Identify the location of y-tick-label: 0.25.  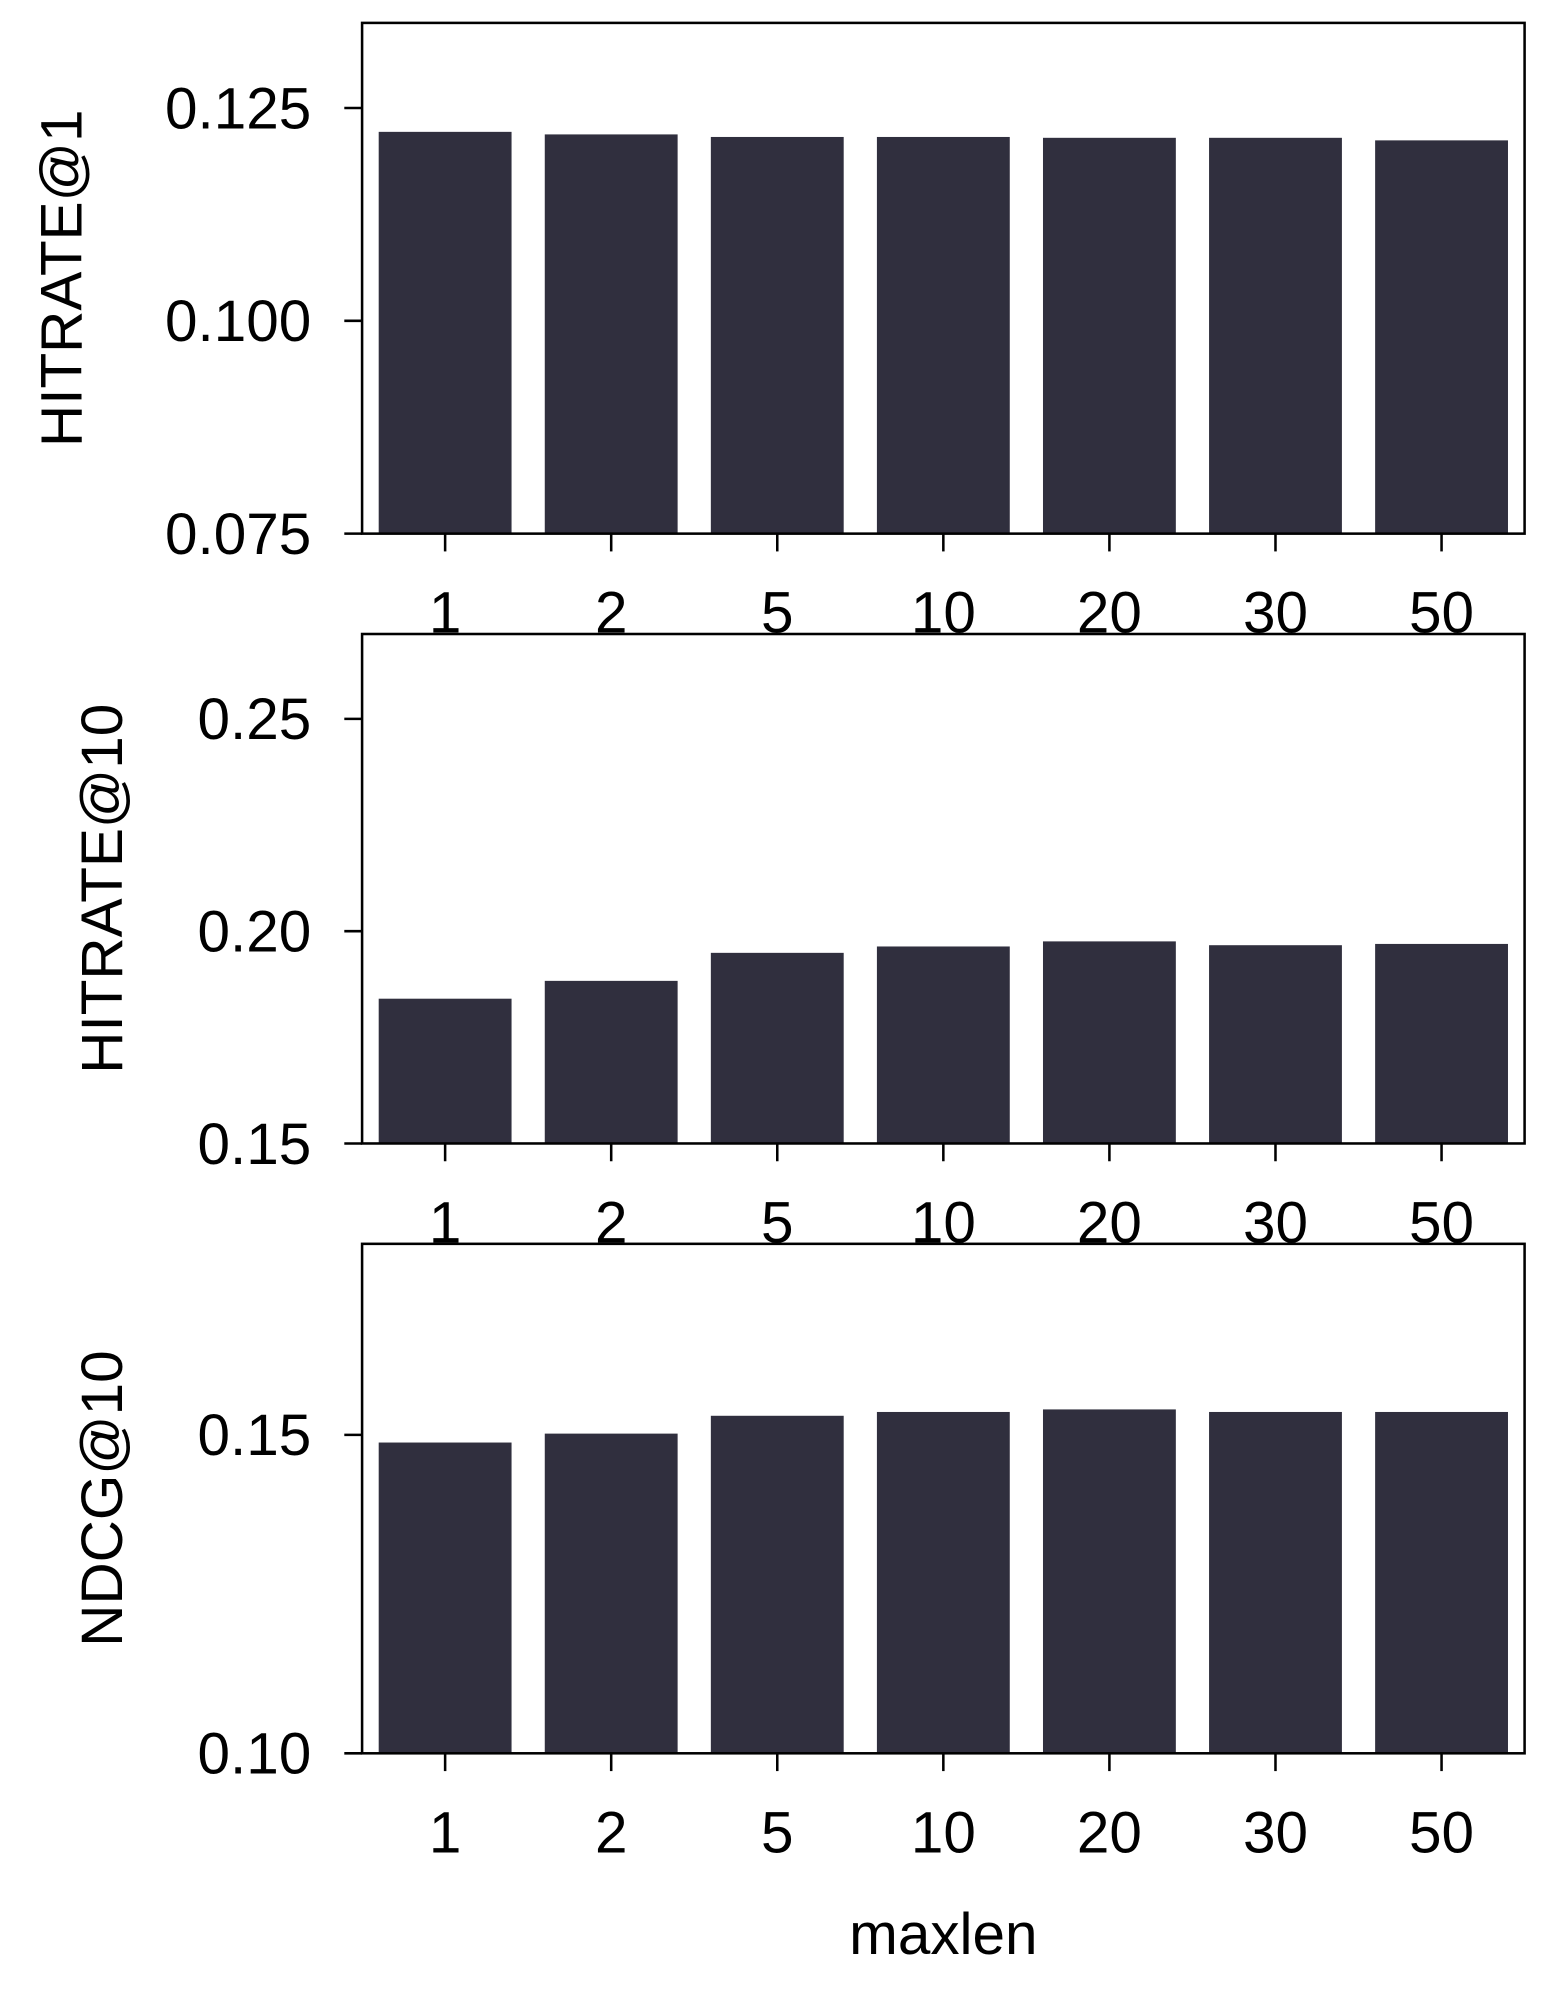
(255, 719).